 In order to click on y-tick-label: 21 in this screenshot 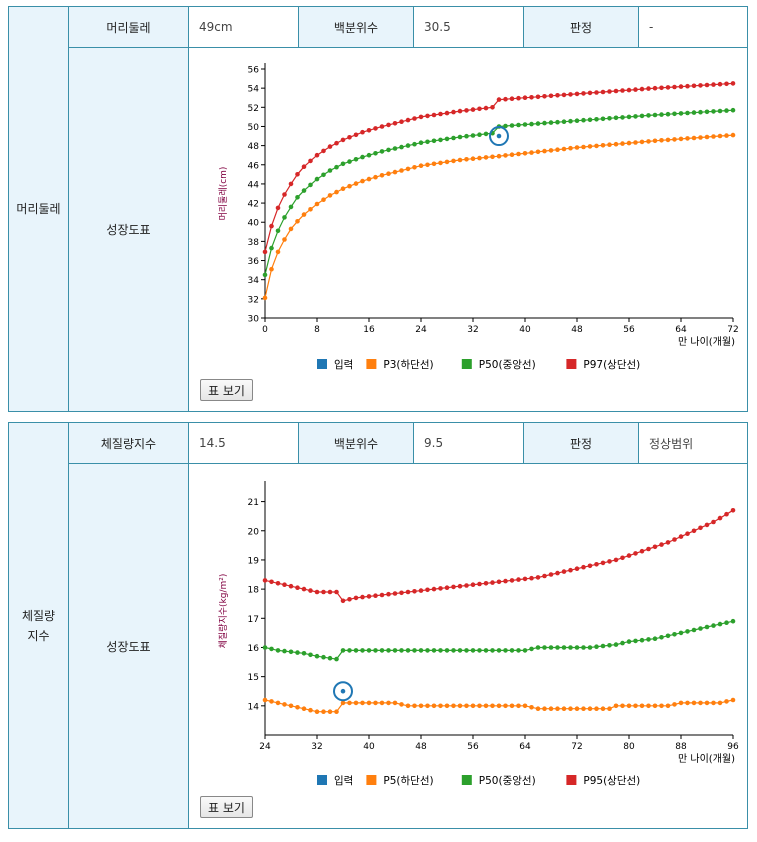, I will do `click(253, 503)`.